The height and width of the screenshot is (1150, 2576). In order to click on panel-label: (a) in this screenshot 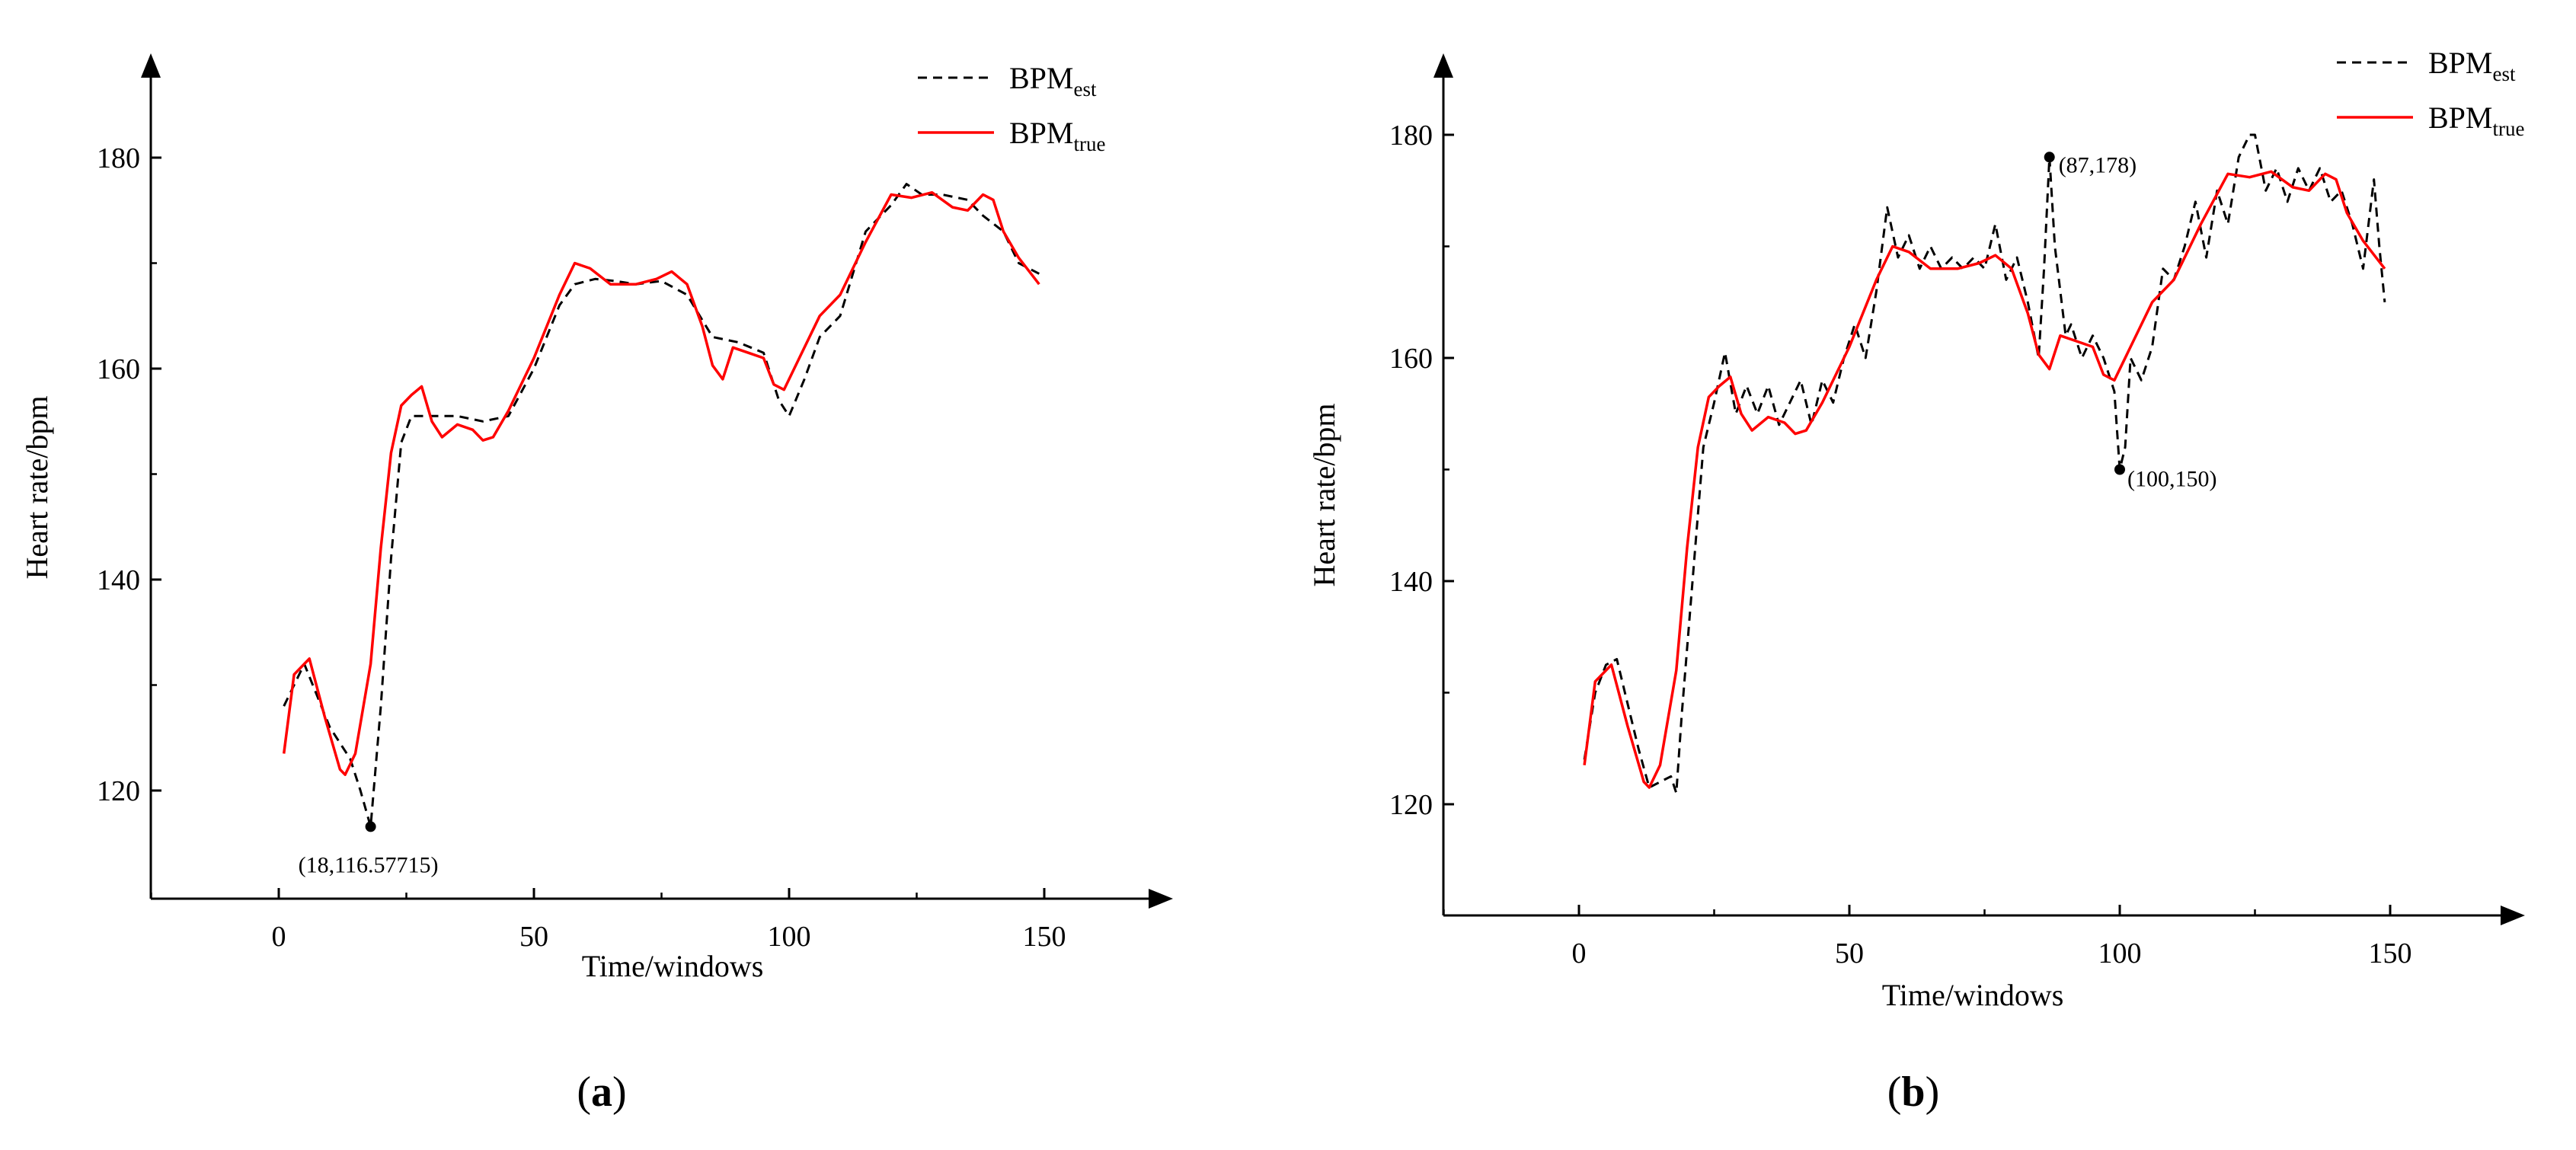, I will do `click(602, 1092)`.